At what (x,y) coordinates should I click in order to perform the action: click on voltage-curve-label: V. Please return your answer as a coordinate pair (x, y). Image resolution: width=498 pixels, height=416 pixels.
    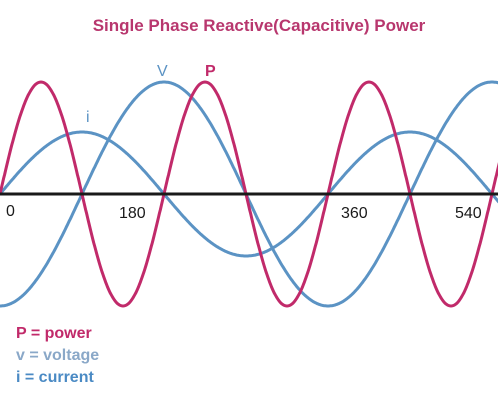
    Looking at the image, I should click on (162, 71).